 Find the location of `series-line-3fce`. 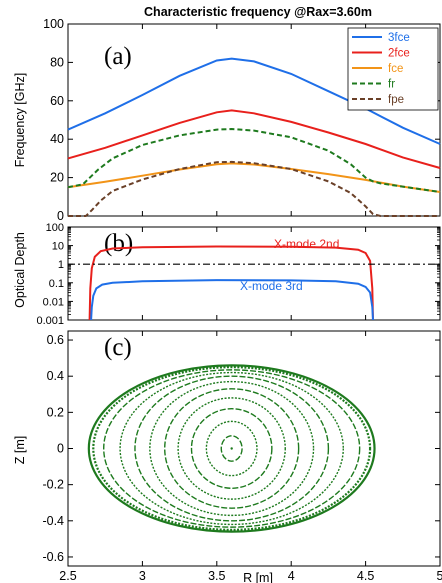

series-line-3fce is located at coordinates (254, 101).